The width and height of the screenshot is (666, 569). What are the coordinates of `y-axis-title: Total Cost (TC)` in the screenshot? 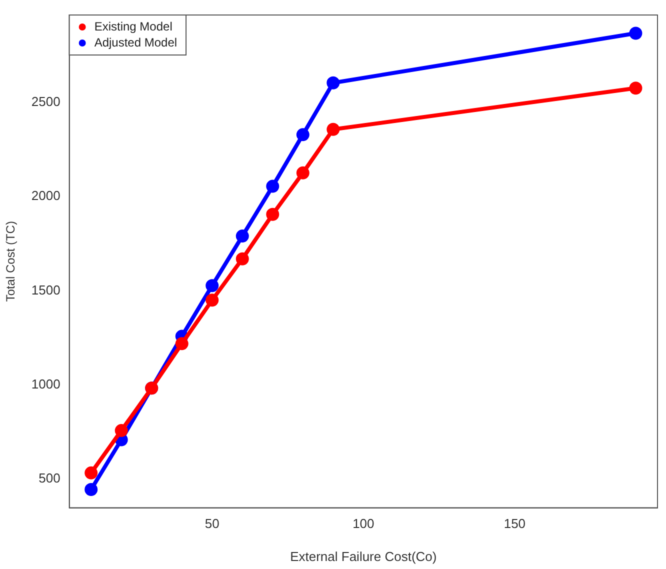 It's located at (11, 261).